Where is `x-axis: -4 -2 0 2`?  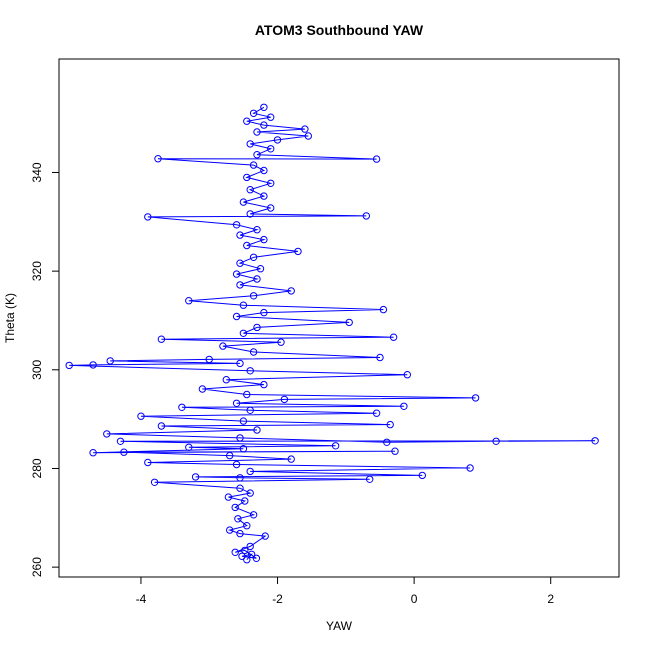
x-axis: -4 -2 0 2 is located at coordinates (345, 591).